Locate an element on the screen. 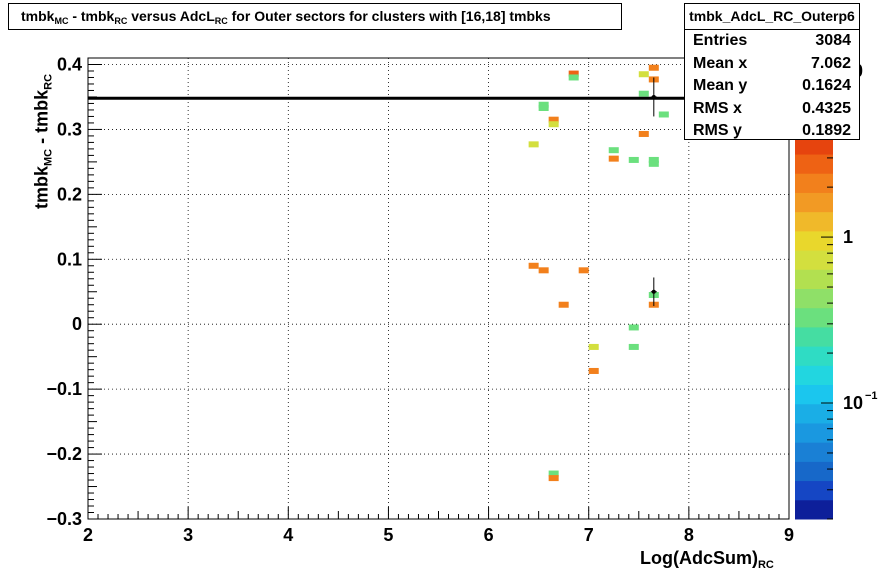  stats-row-mean-x: Mean x 7.062 is located at coordinates (772, 64).